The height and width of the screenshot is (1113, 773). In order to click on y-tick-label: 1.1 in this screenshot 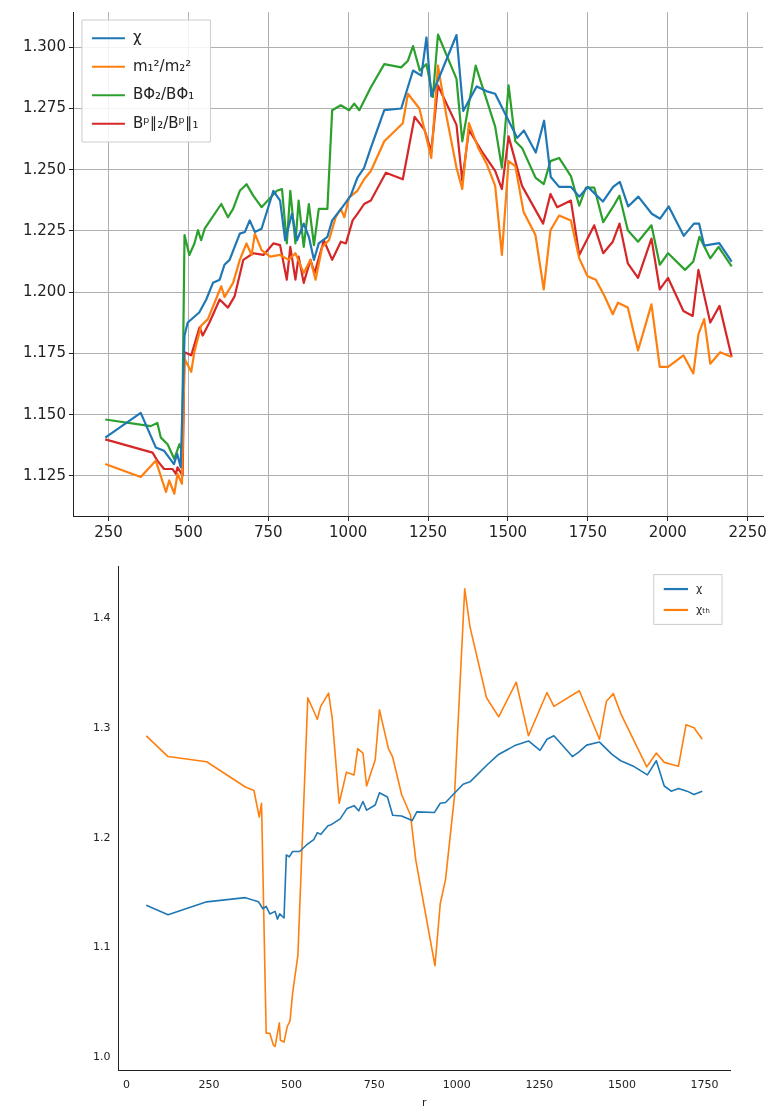, I will do `click(101, 947)`.